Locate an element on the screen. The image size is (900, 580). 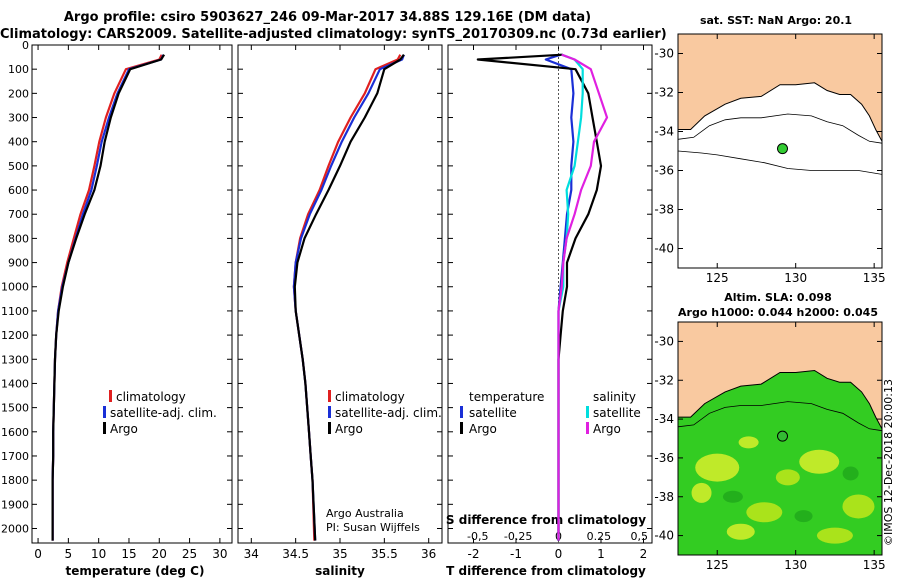
depth-tick-label: 700 is located at coordinates (18, 214).